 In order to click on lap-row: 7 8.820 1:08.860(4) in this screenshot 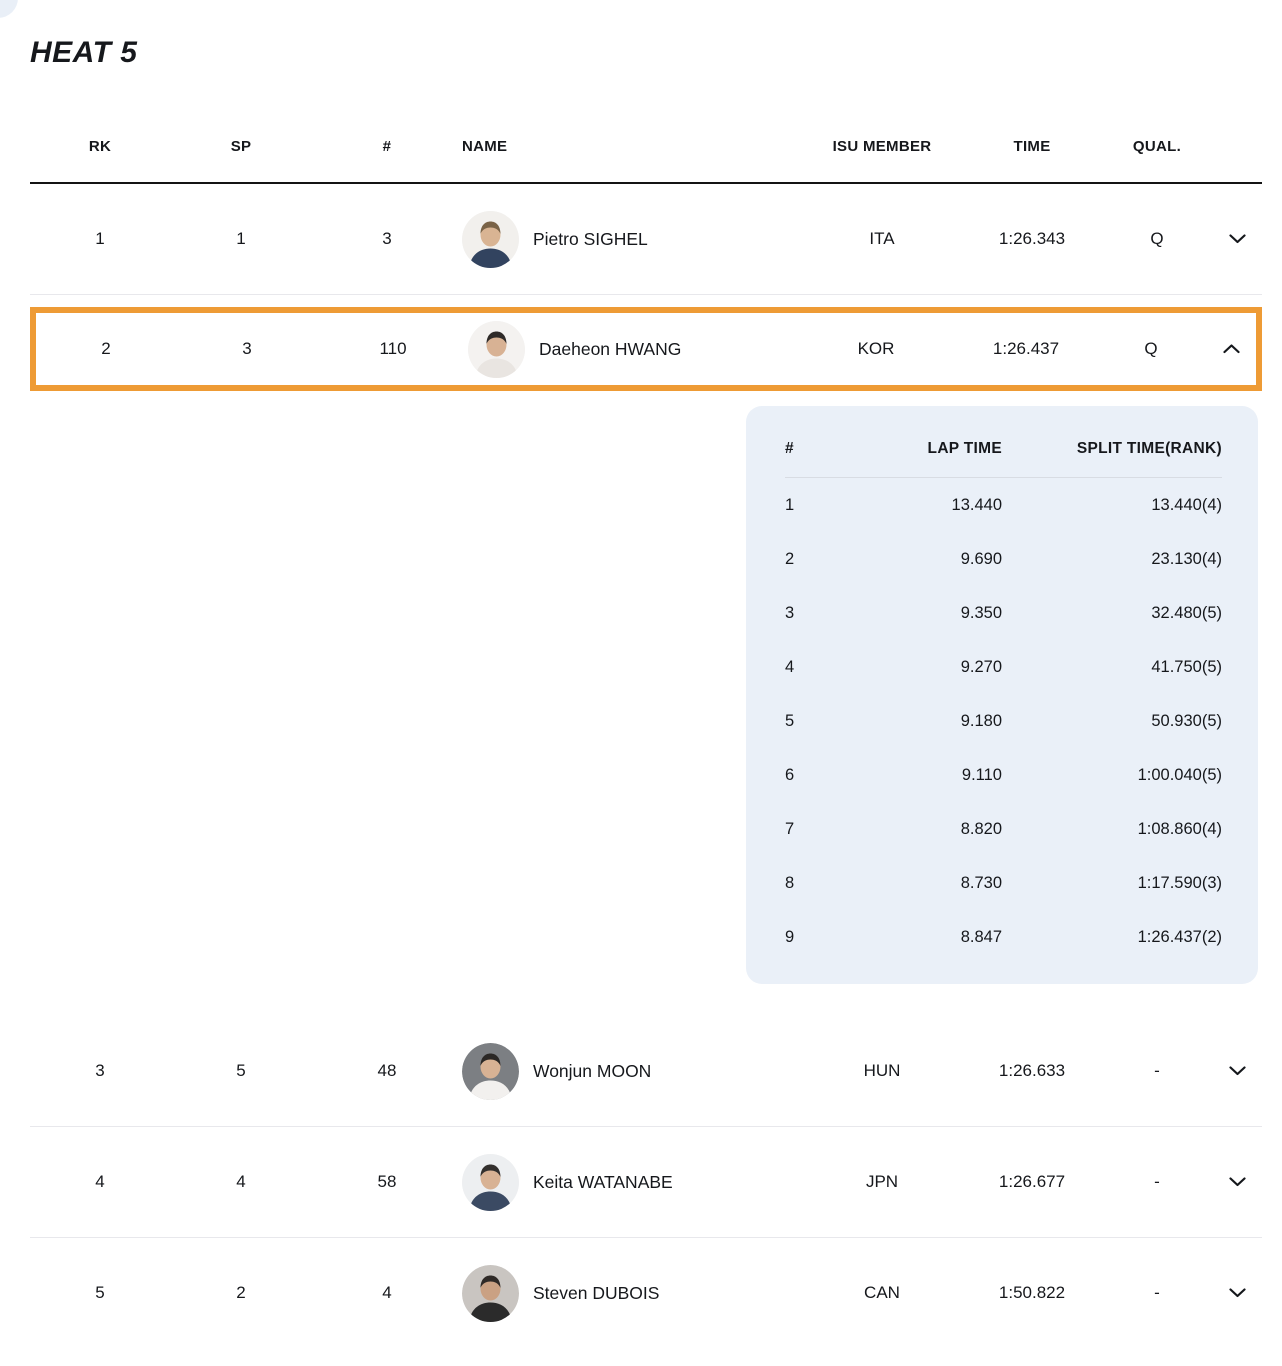, I will do `click(1003, 829)`.